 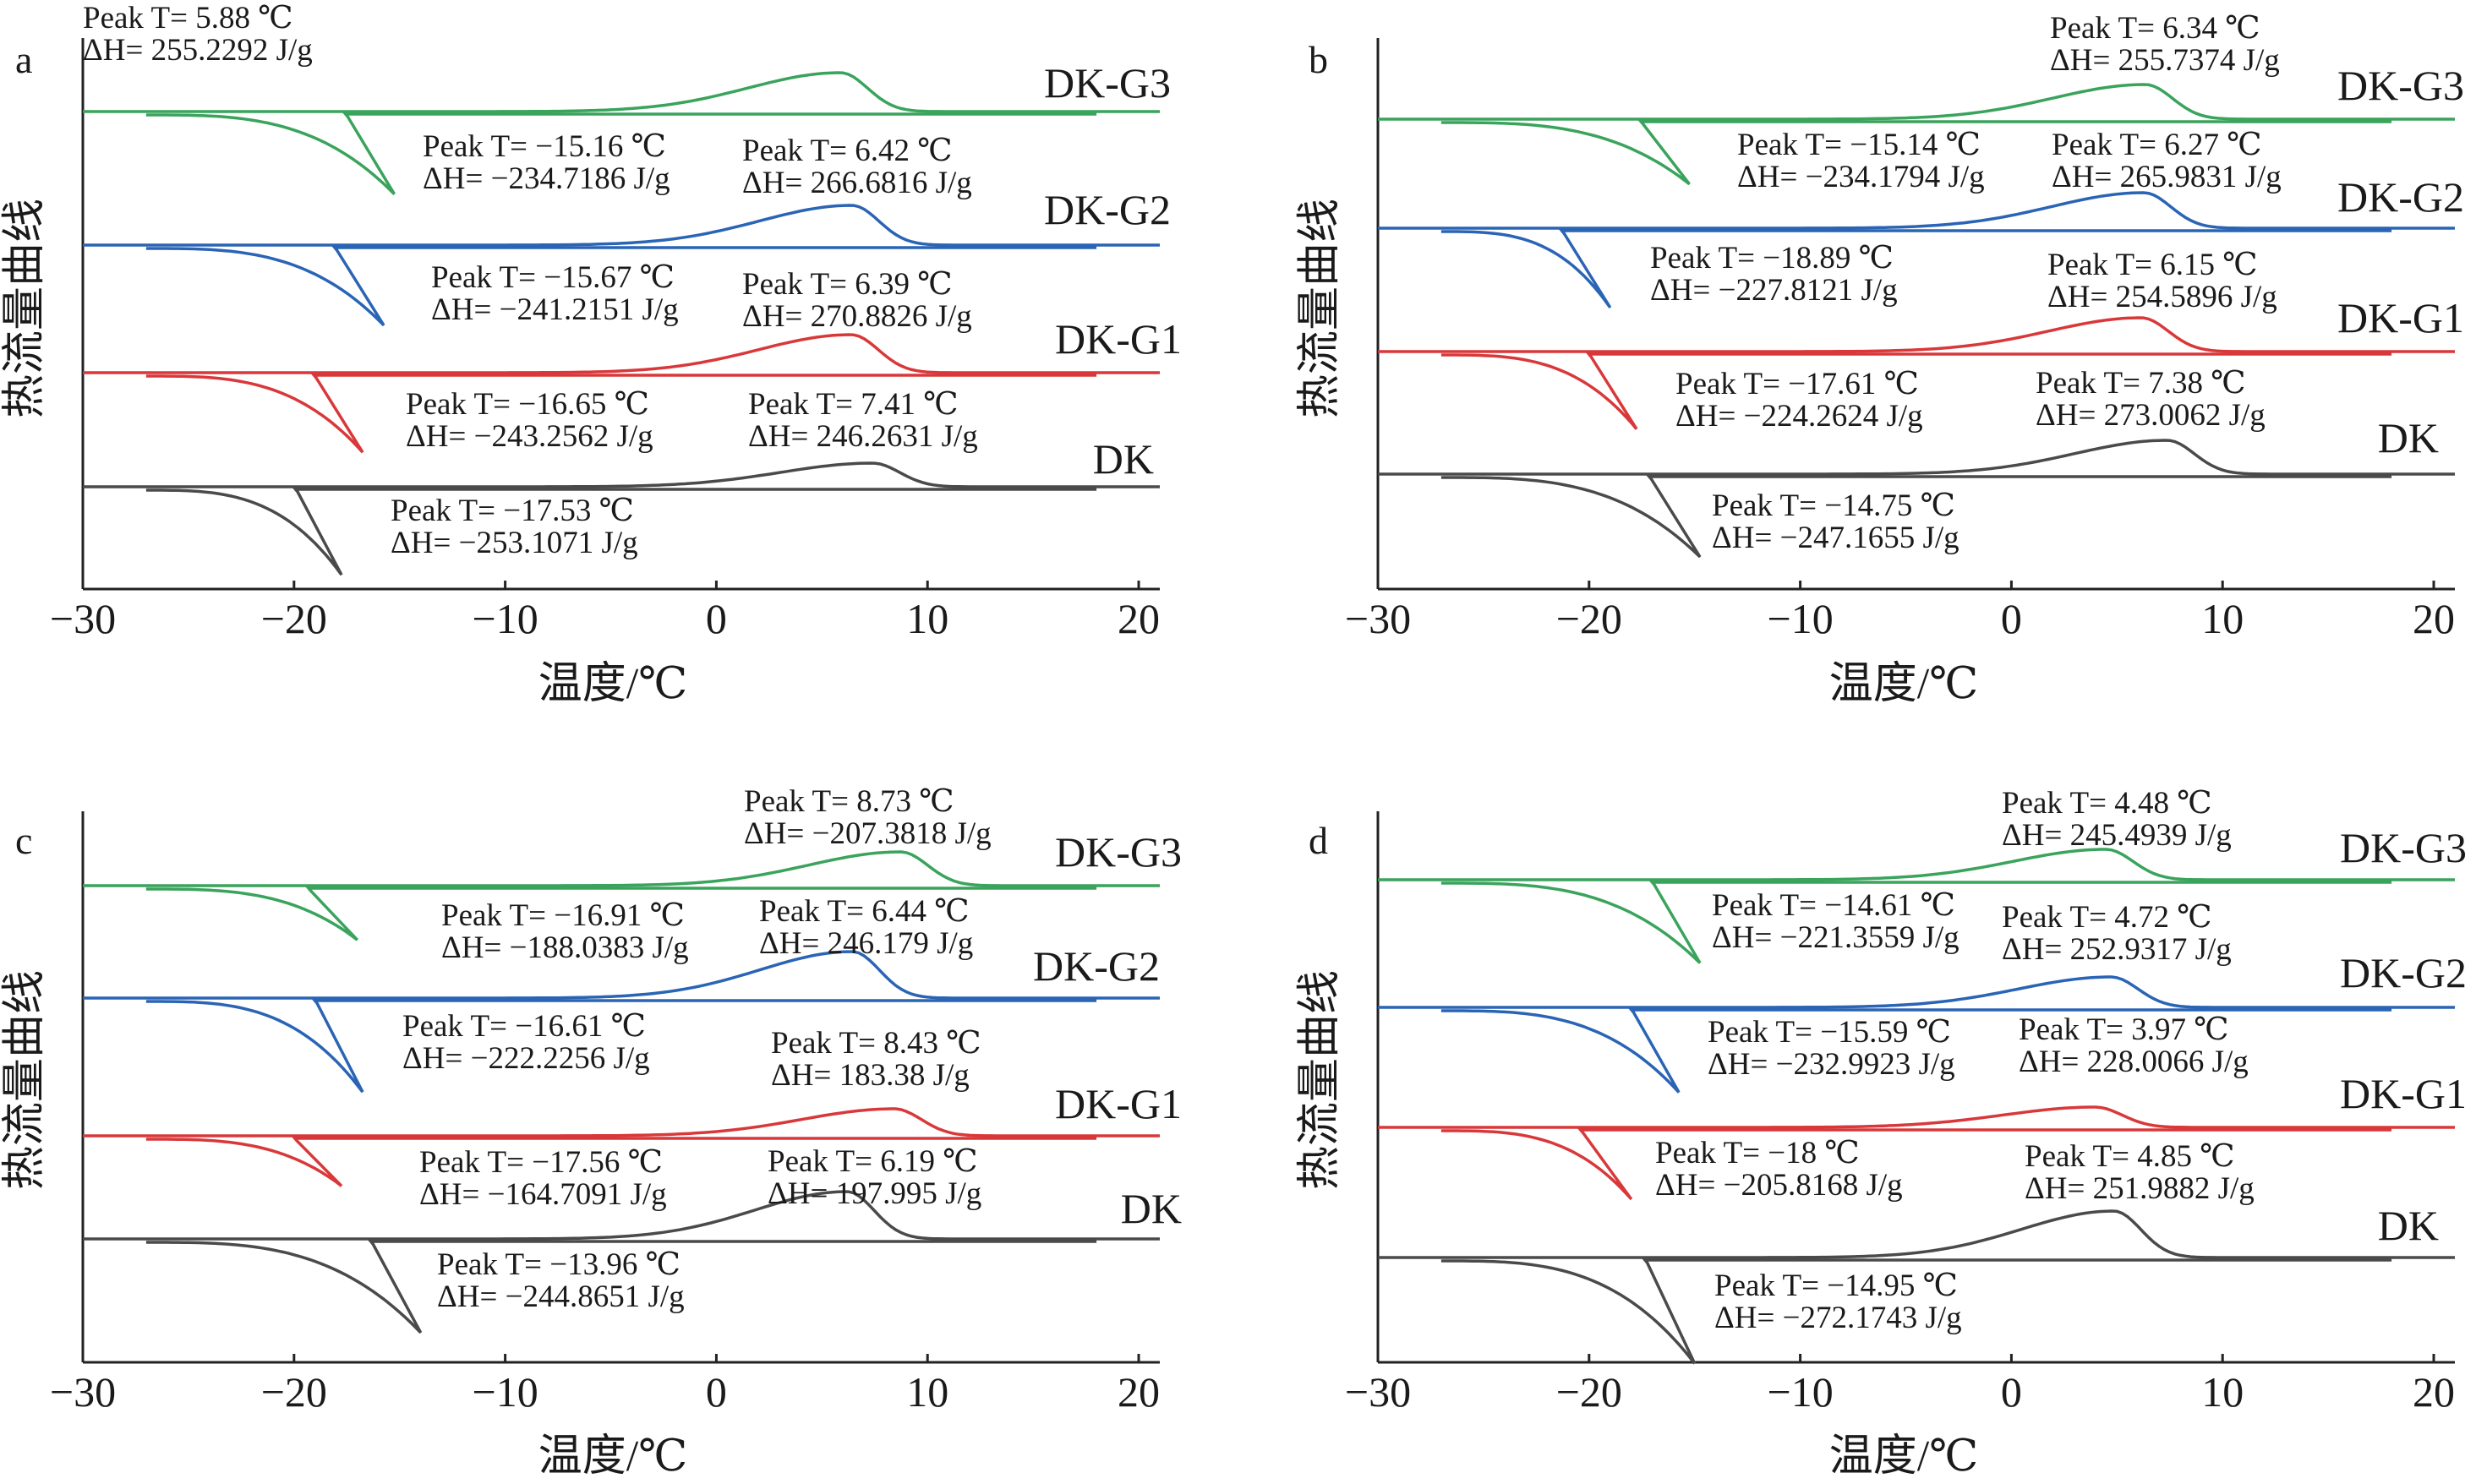 What do you see at coordinates (198, 51) in the screenshot?
I see `exo-enthalpy-label: ΔH= 255.2292 J/g` at bounding box center [198, 51].